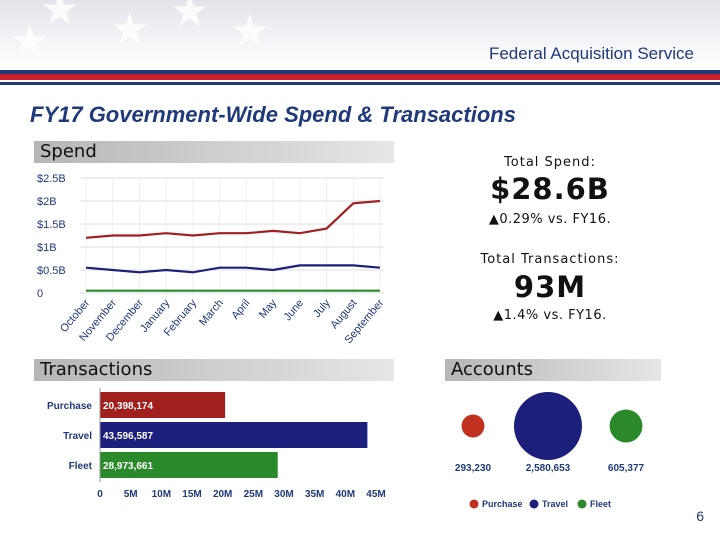 Image resolution: width=720 pixels, height=540 pixels. Describe the element at coordinates (283, 494) in the screenshot. I see `transactions-x-tick-label: 30M` at that location.